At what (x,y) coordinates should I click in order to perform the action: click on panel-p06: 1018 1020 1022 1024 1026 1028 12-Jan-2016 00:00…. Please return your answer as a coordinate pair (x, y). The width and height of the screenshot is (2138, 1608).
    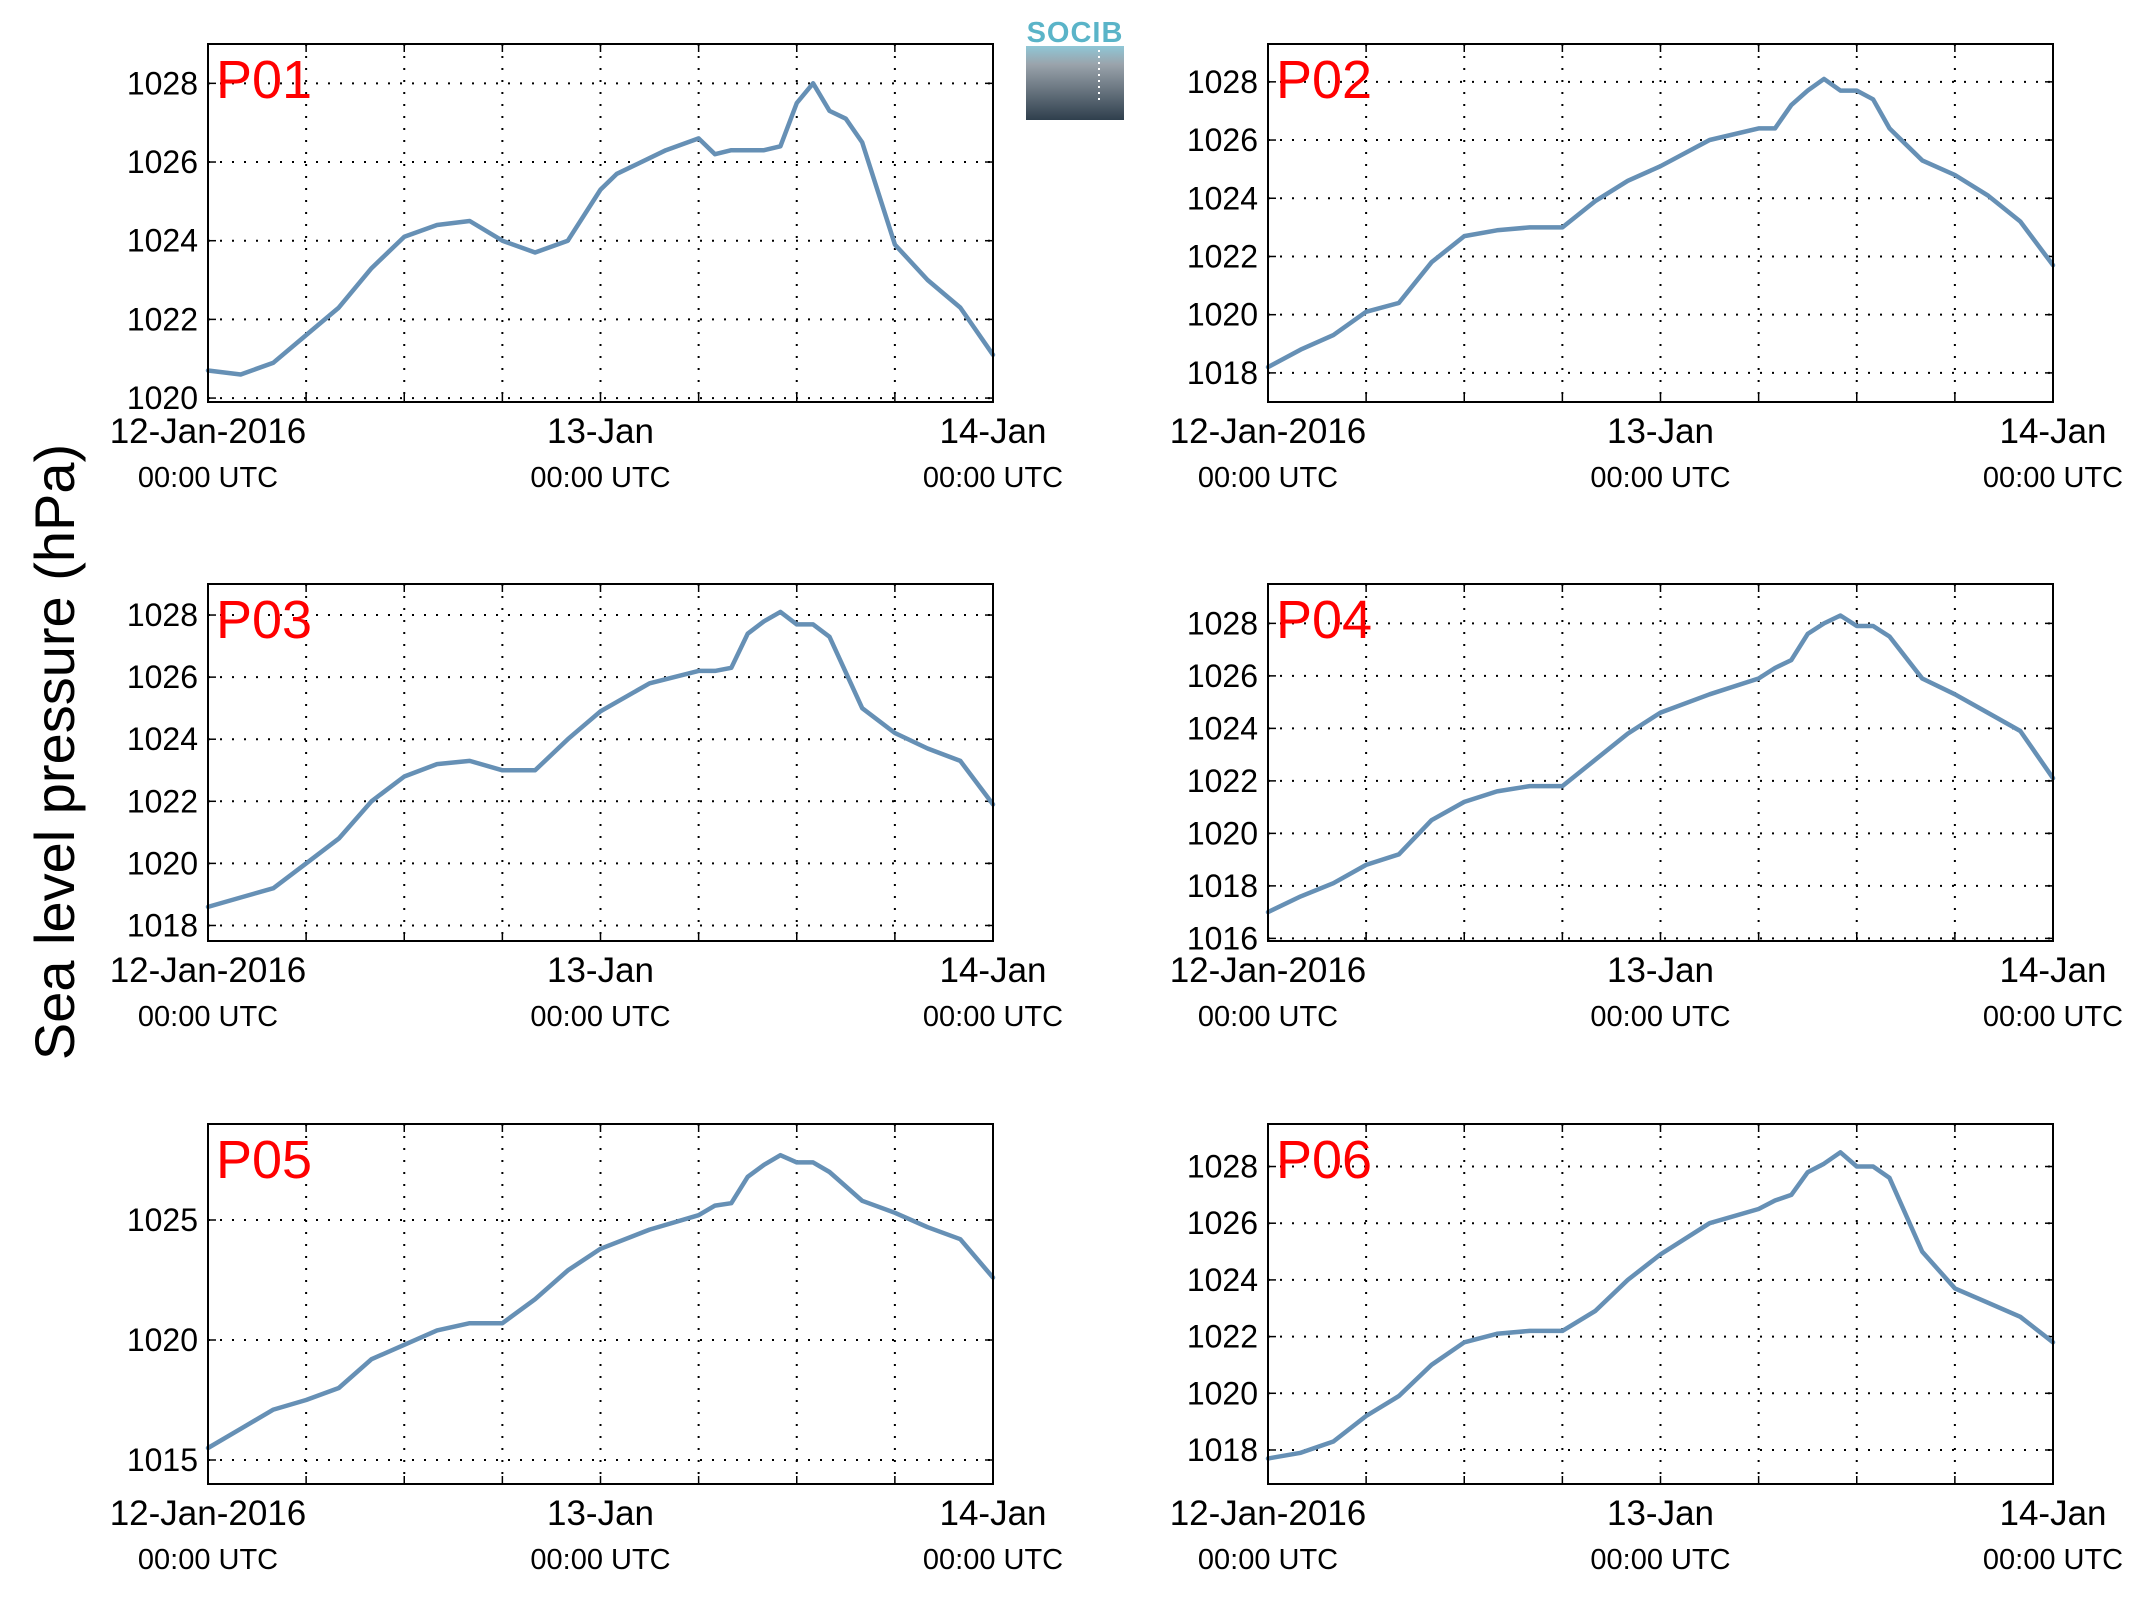
    Looking at the image, I should click on (1646, 1349).